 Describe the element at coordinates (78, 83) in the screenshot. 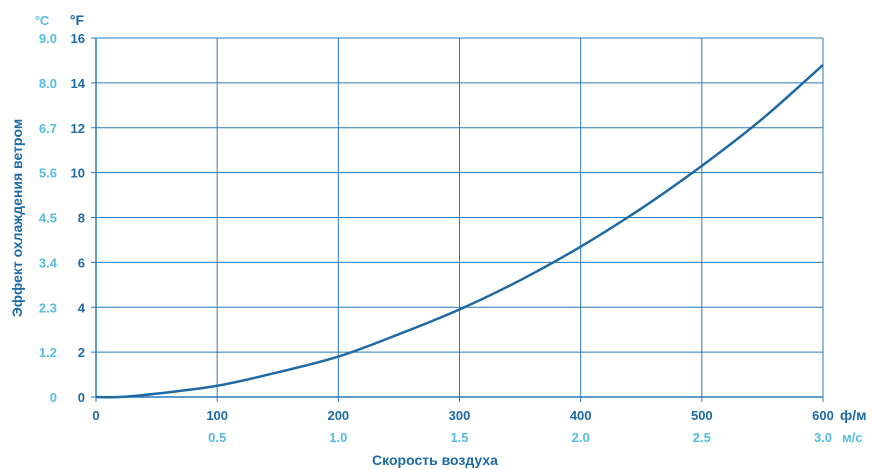

I see `y-tick-label: 14` at that location.